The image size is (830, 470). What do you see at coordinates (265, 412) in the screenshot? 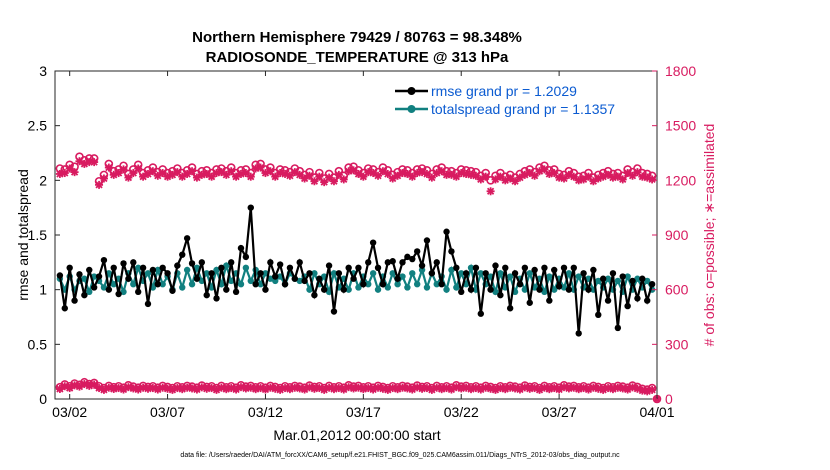
I see `x-tick-label: 03/12` at bounding box center [265, 412].